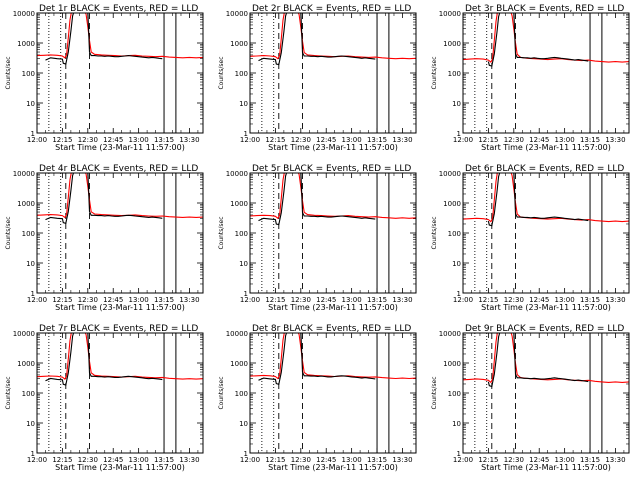 Image resolution: width=640 pixels, height=480 pixels. Describe the element at coordinates (544, 169) in the screenshot. I see `panel-title: Det 6r BLACK = Events, RED = LLD` at that location.